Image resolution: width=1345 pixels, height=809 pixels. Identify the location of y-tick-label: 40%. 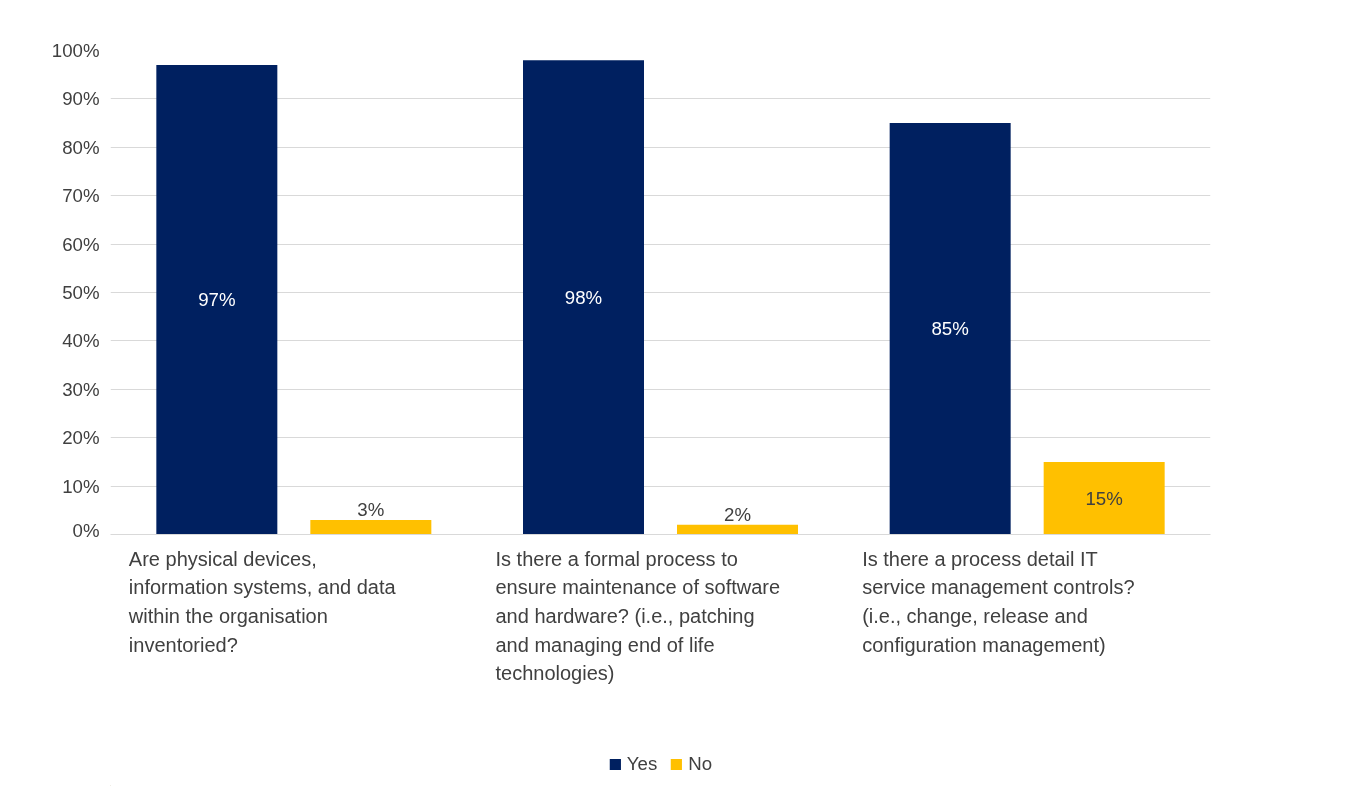
(81, 341).